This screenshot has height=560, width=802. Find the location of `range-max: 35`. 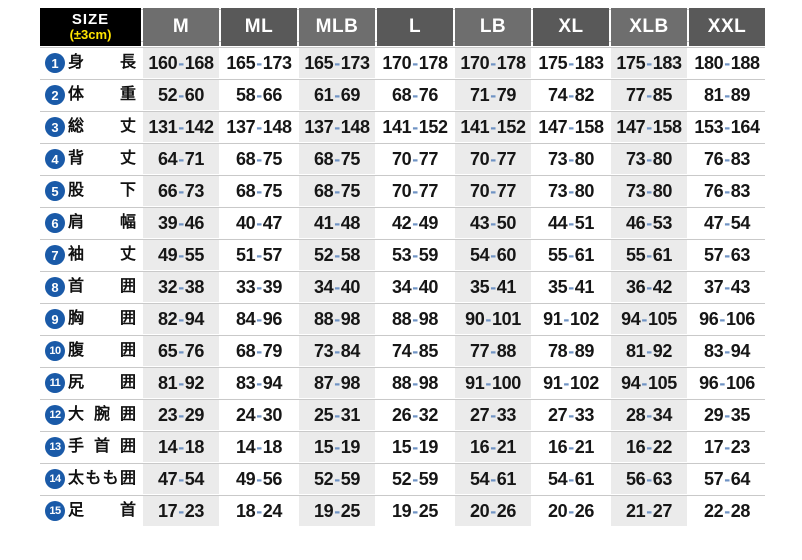

range-max: 35 is located at coordinates (740, 414).